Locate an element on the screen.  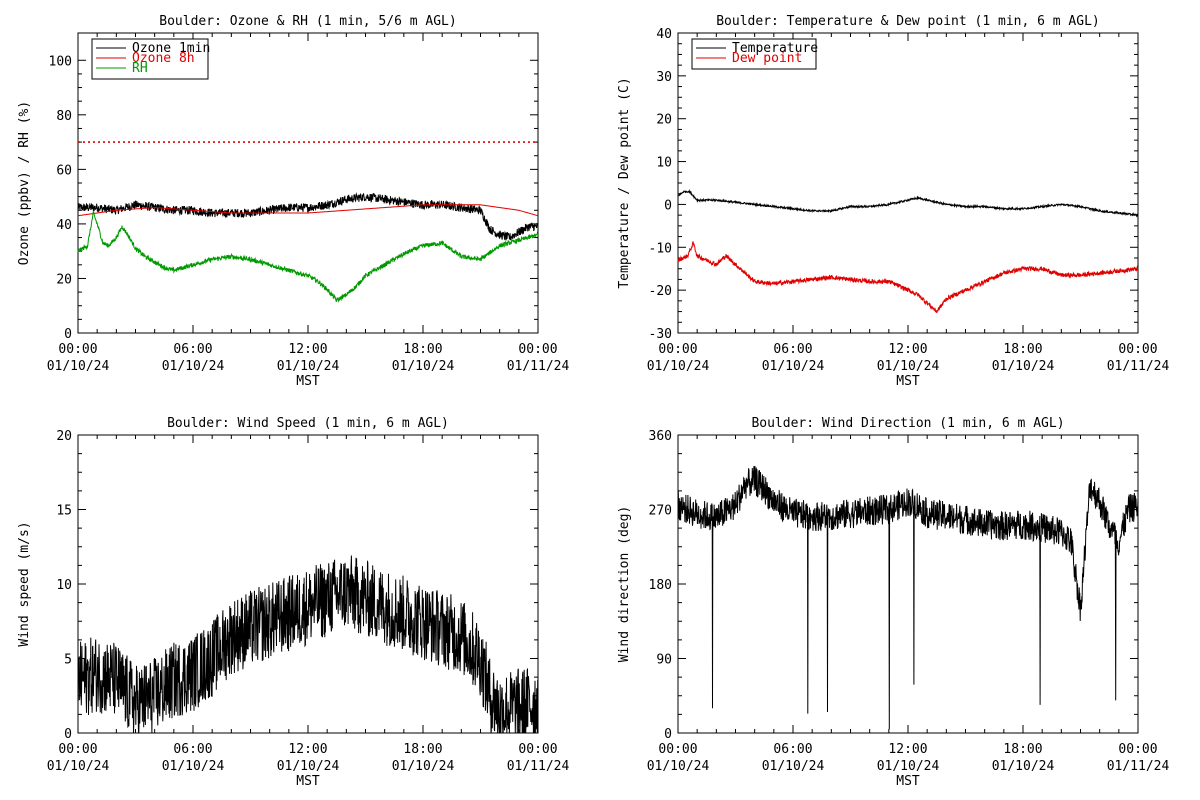
y-tick-label: -10 is located at coordinates (660, 248).